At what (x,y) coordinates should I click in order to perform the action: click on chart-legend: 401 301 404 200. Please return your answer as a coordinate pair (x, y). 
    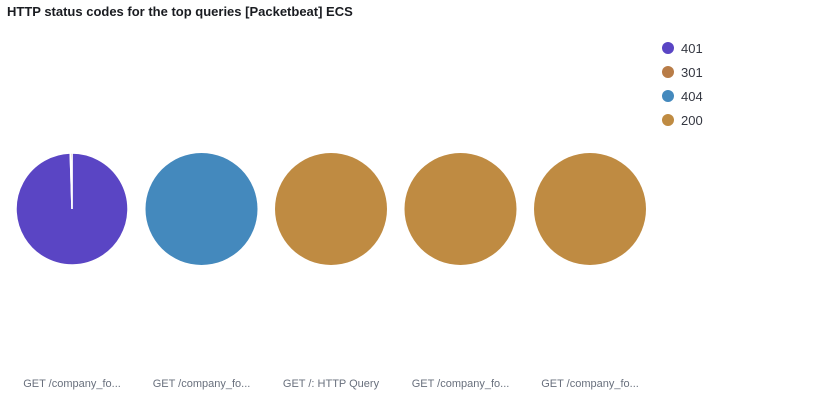
    Looking at the image, I should click on (732, 84).